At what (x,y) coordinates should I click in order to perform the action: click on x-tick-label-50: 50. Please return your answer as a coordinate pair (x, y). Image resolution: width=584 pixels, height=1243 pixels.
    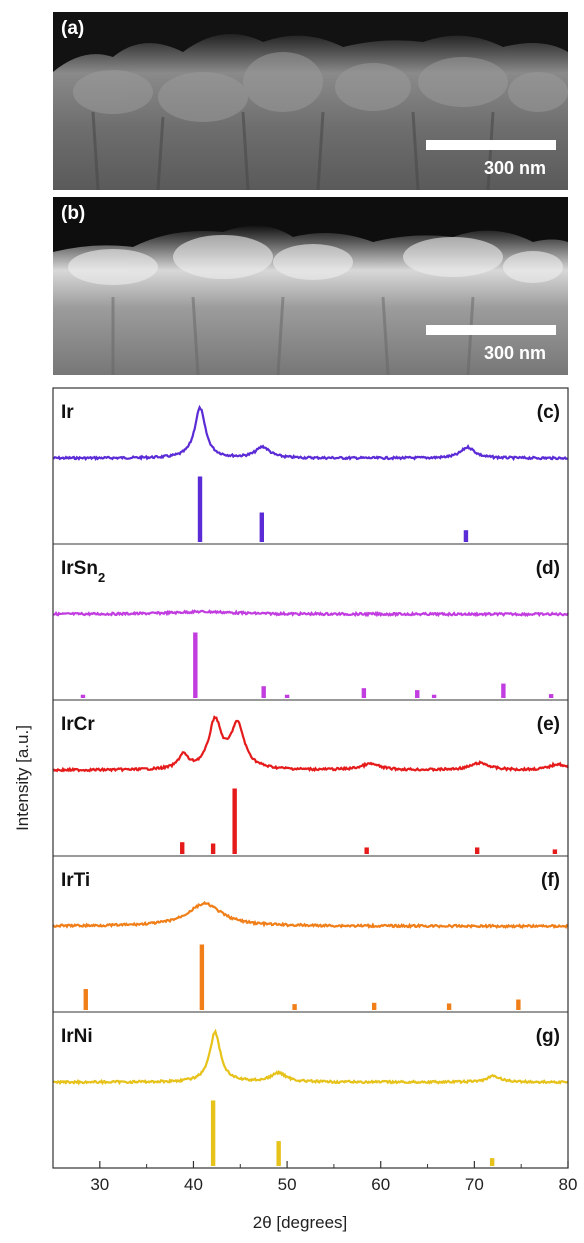
    Looking at the image, I should click on (287, 1184).